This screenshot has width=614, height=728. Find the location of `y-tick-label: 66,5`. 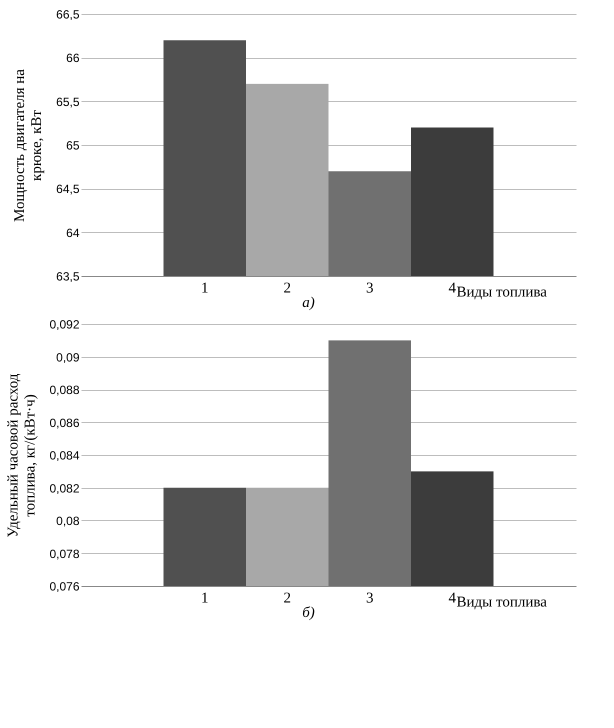

y-tick-label: 66,5 is located at coordinates (68, 15).